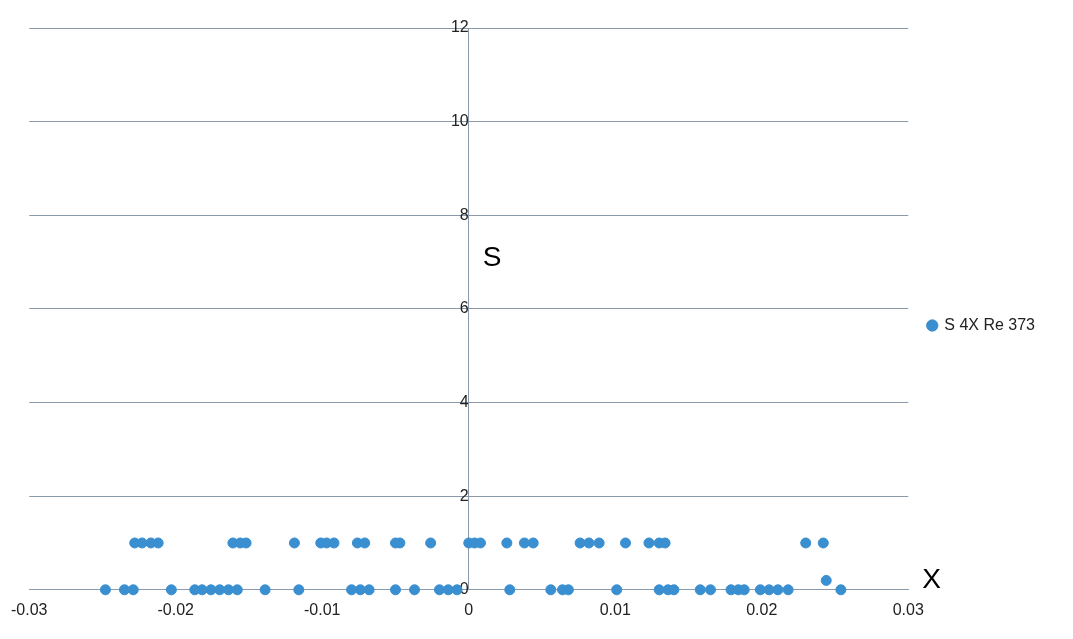 This screenshot has height=639, width=1073. Describe the element at coordinates (492, 257) in the screenshot. I see `y-axis-title: S` at that location.